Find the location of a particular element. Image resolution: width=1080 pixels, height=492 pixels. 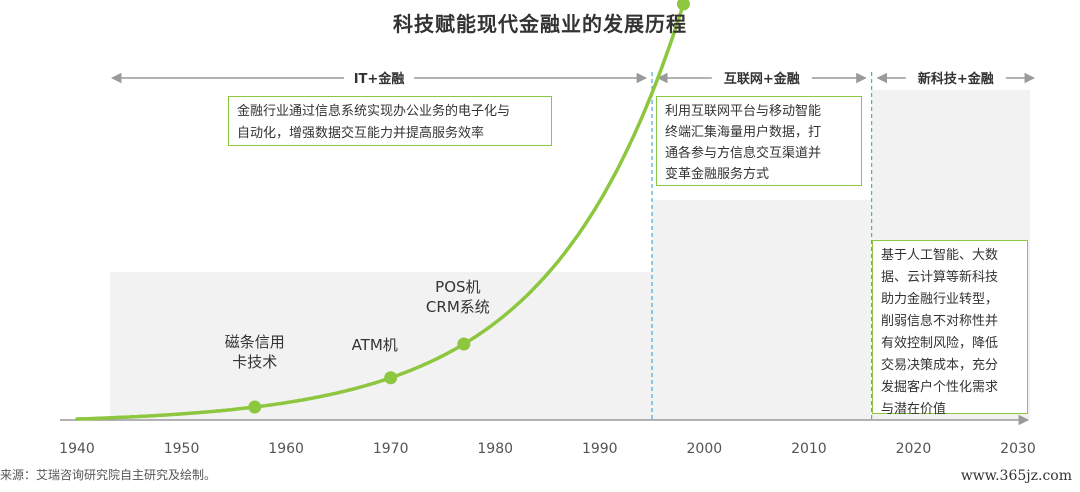

description-line: 自动化，增强数据交互能力并提高服务效率 is located at coordinates (361, 133).